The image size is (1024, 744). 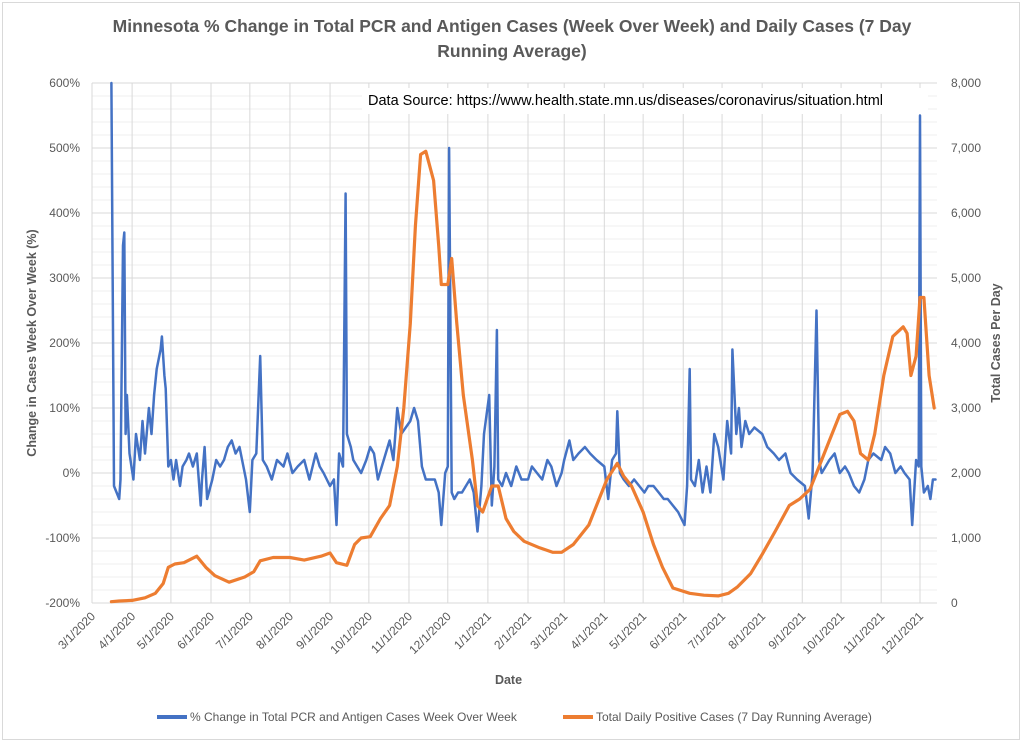 What do you see at coordinates (64, 343) in the screenshot?
I see `y-left-tick-label: 200%` at bounding box center [64, 343].